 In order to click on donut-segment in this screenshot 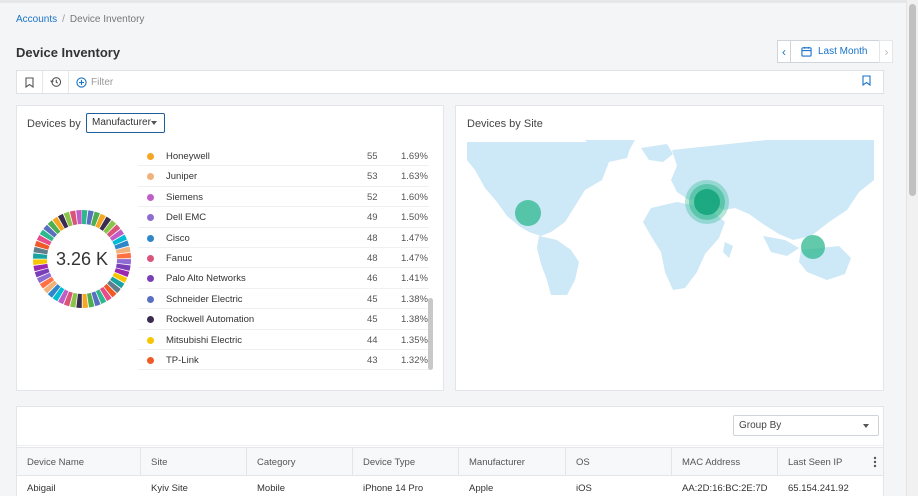, I will do `click(82, 259)`.